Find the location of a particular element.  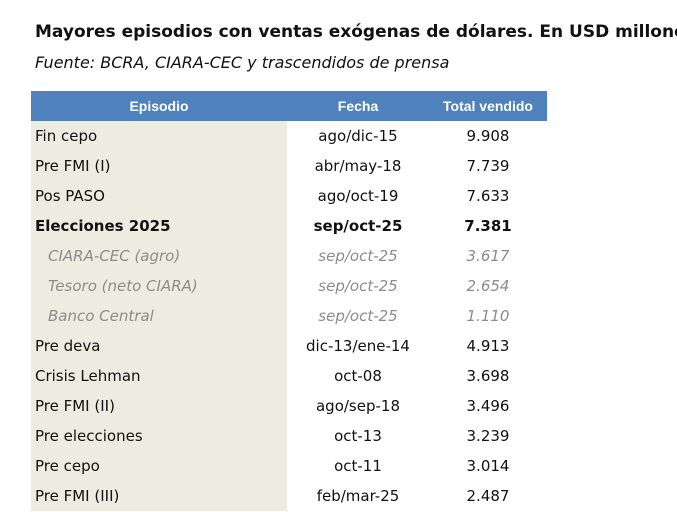

cell-total: 3.496 is located at coordinates (488, 406).